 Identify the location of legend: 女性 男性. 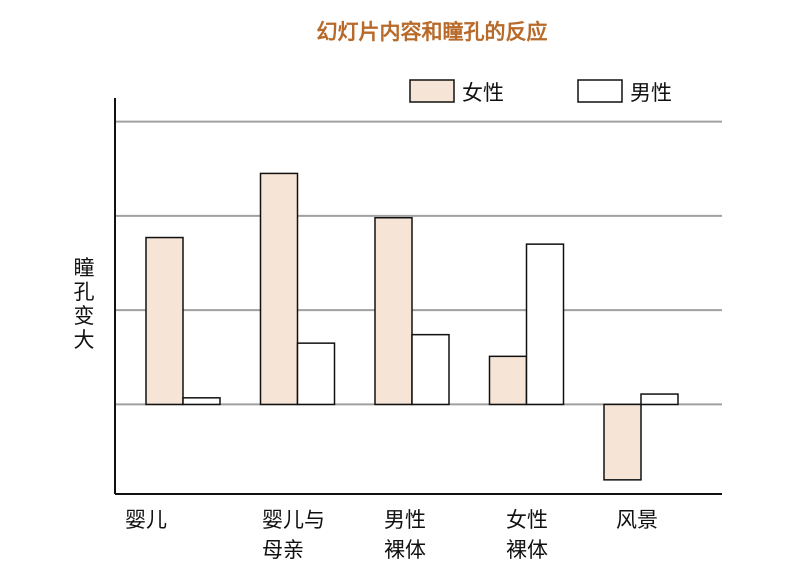
(540, 92).